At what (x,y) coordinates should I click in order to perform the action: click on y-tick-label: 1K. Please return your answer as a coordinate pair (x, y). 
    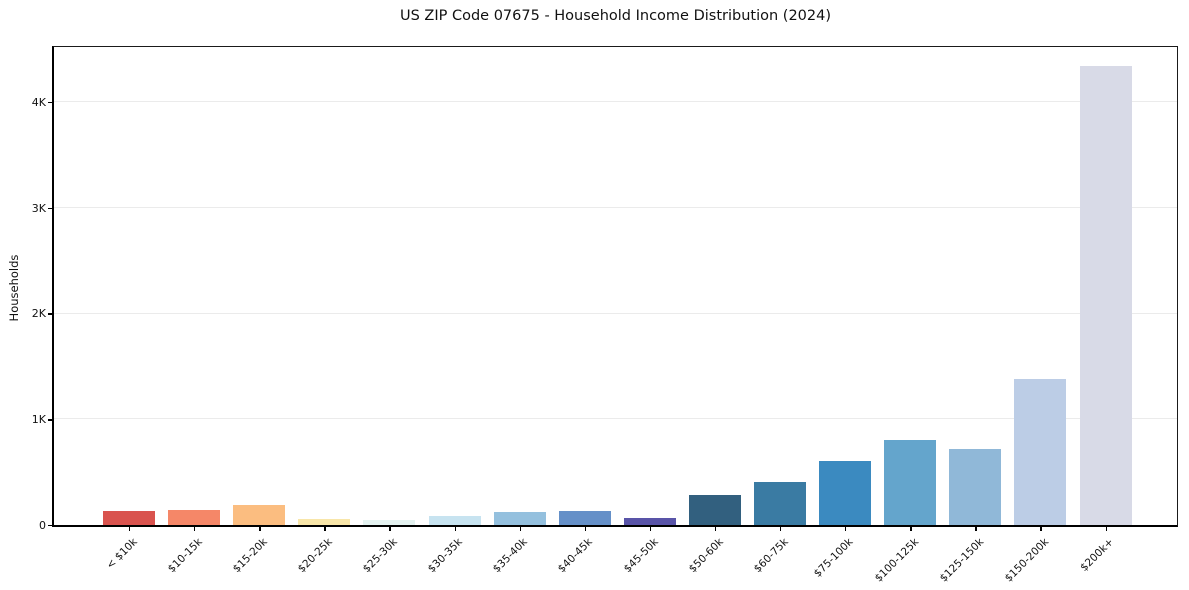
    Looking at the image, I should click on (38, 420).